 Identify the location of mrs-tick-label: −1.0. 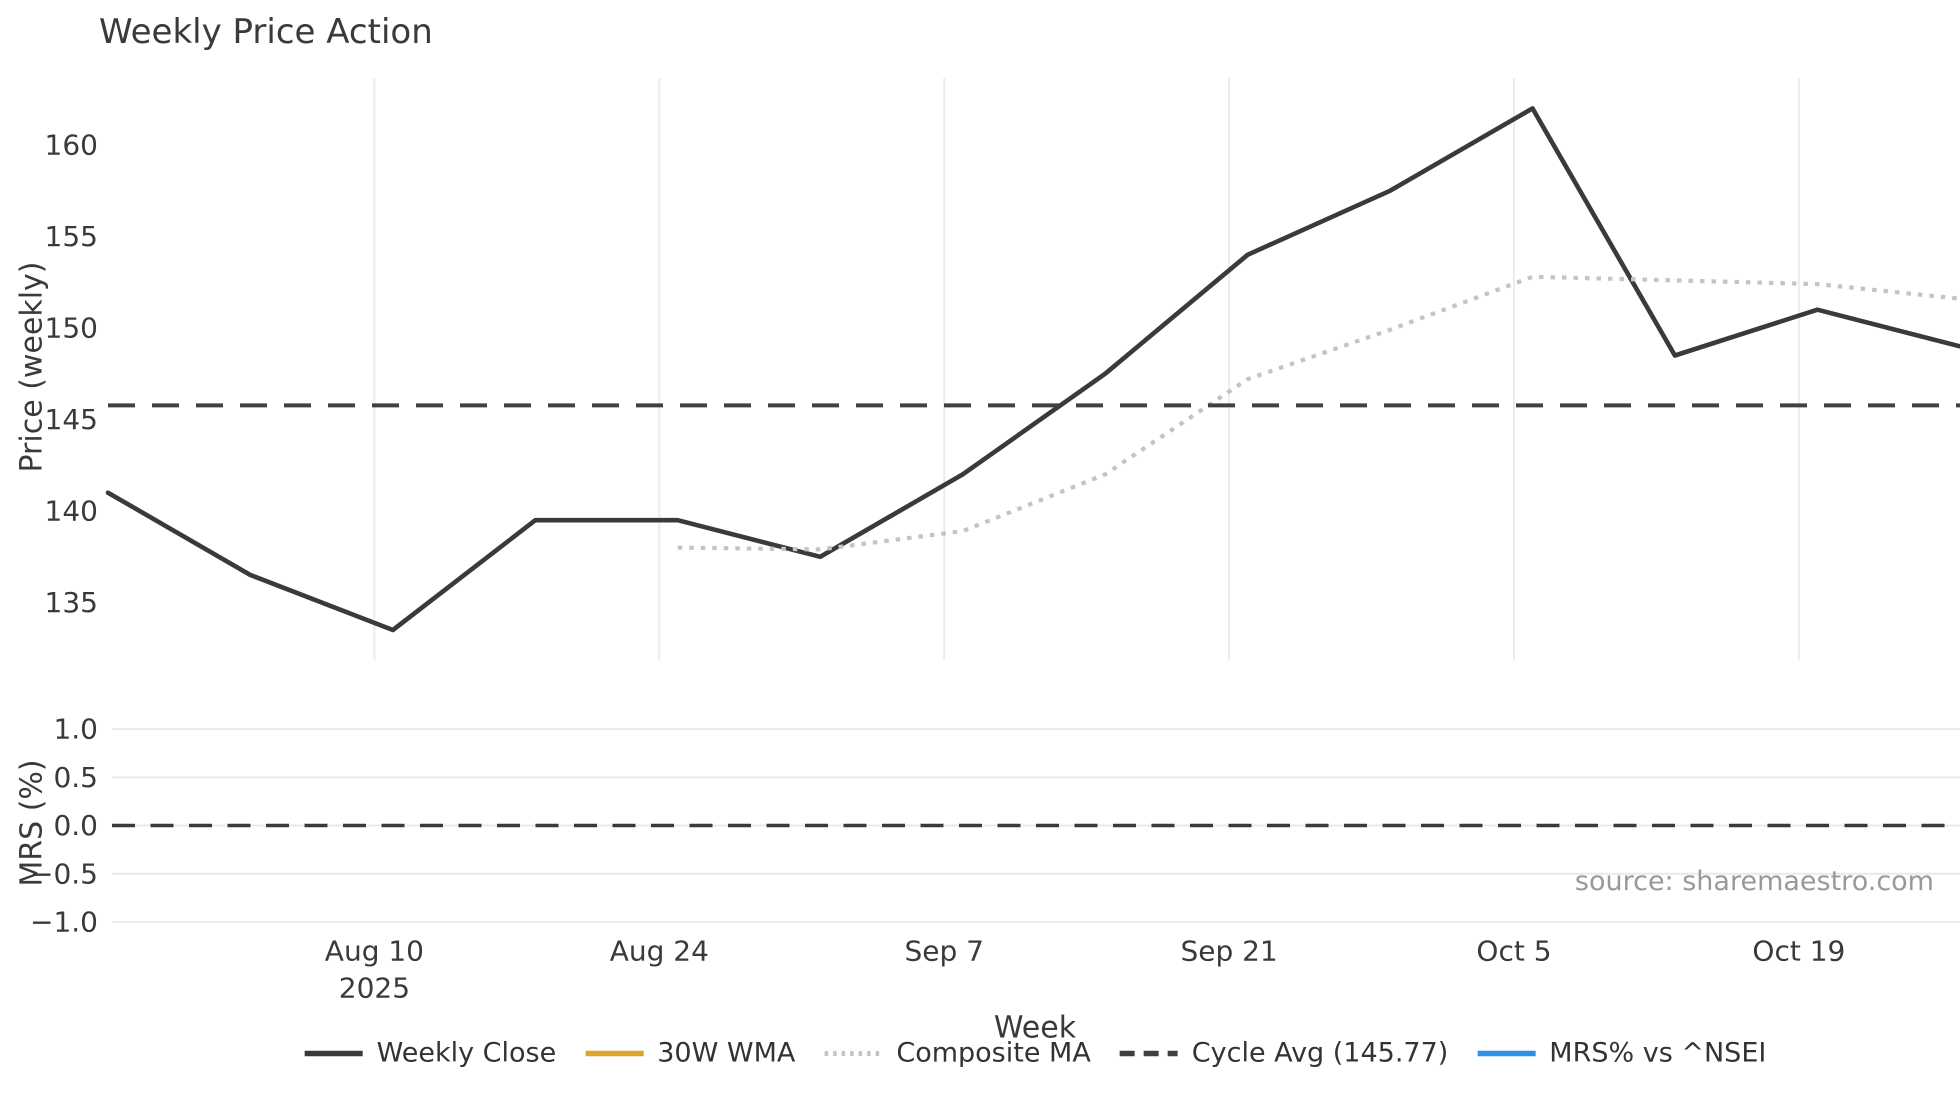
(64, 922).